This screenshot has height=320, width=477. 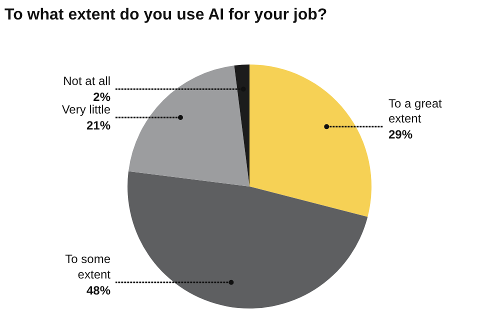 I want to click on slice-label: Not at all, so click(x=87, y=81).